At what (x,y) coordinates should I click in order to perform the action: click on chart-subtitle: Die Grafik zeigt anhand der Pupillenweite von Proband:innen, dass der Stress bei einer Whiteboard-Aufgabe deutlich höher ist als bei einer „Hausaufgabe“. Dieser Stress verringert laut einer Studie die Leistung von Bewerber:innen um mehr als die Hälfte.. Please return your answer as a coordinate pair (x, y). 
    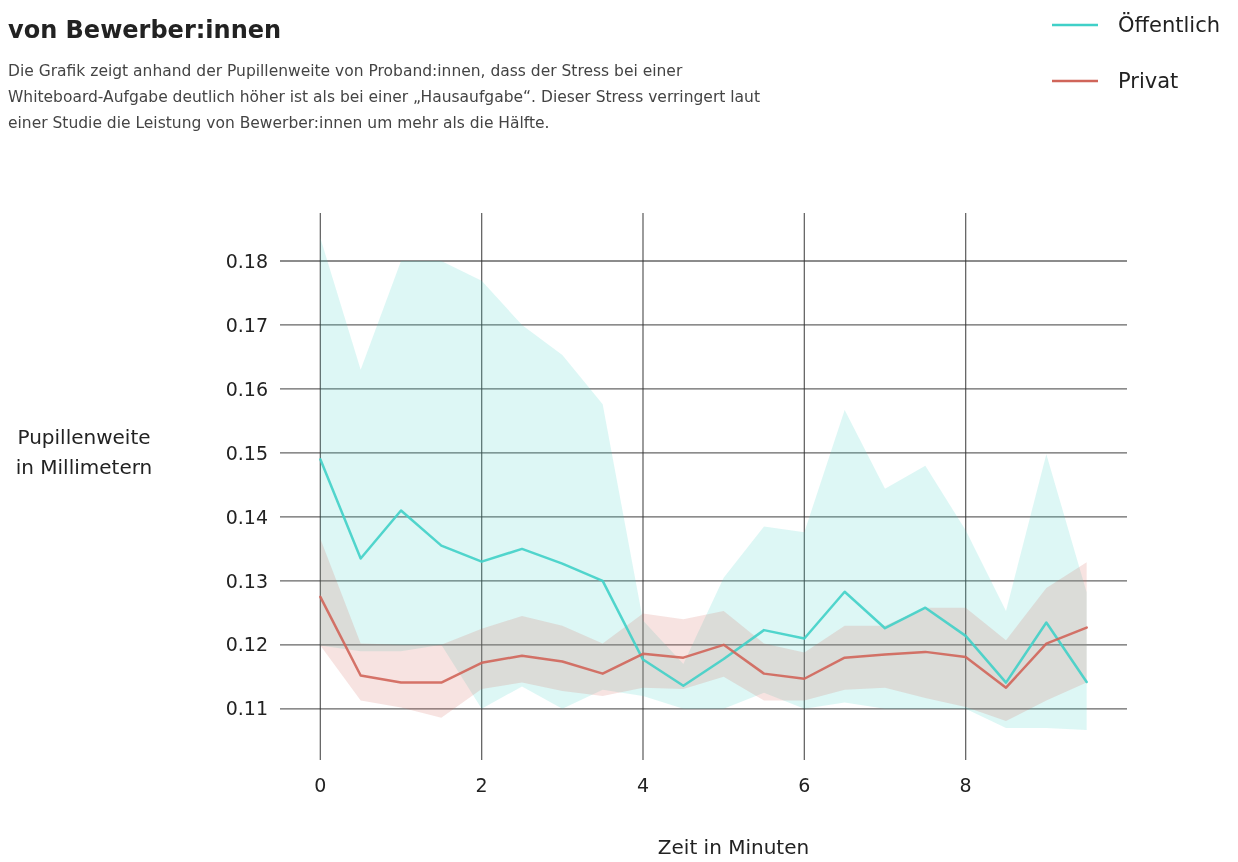
    Looking at the image, I should click on (384, 97).